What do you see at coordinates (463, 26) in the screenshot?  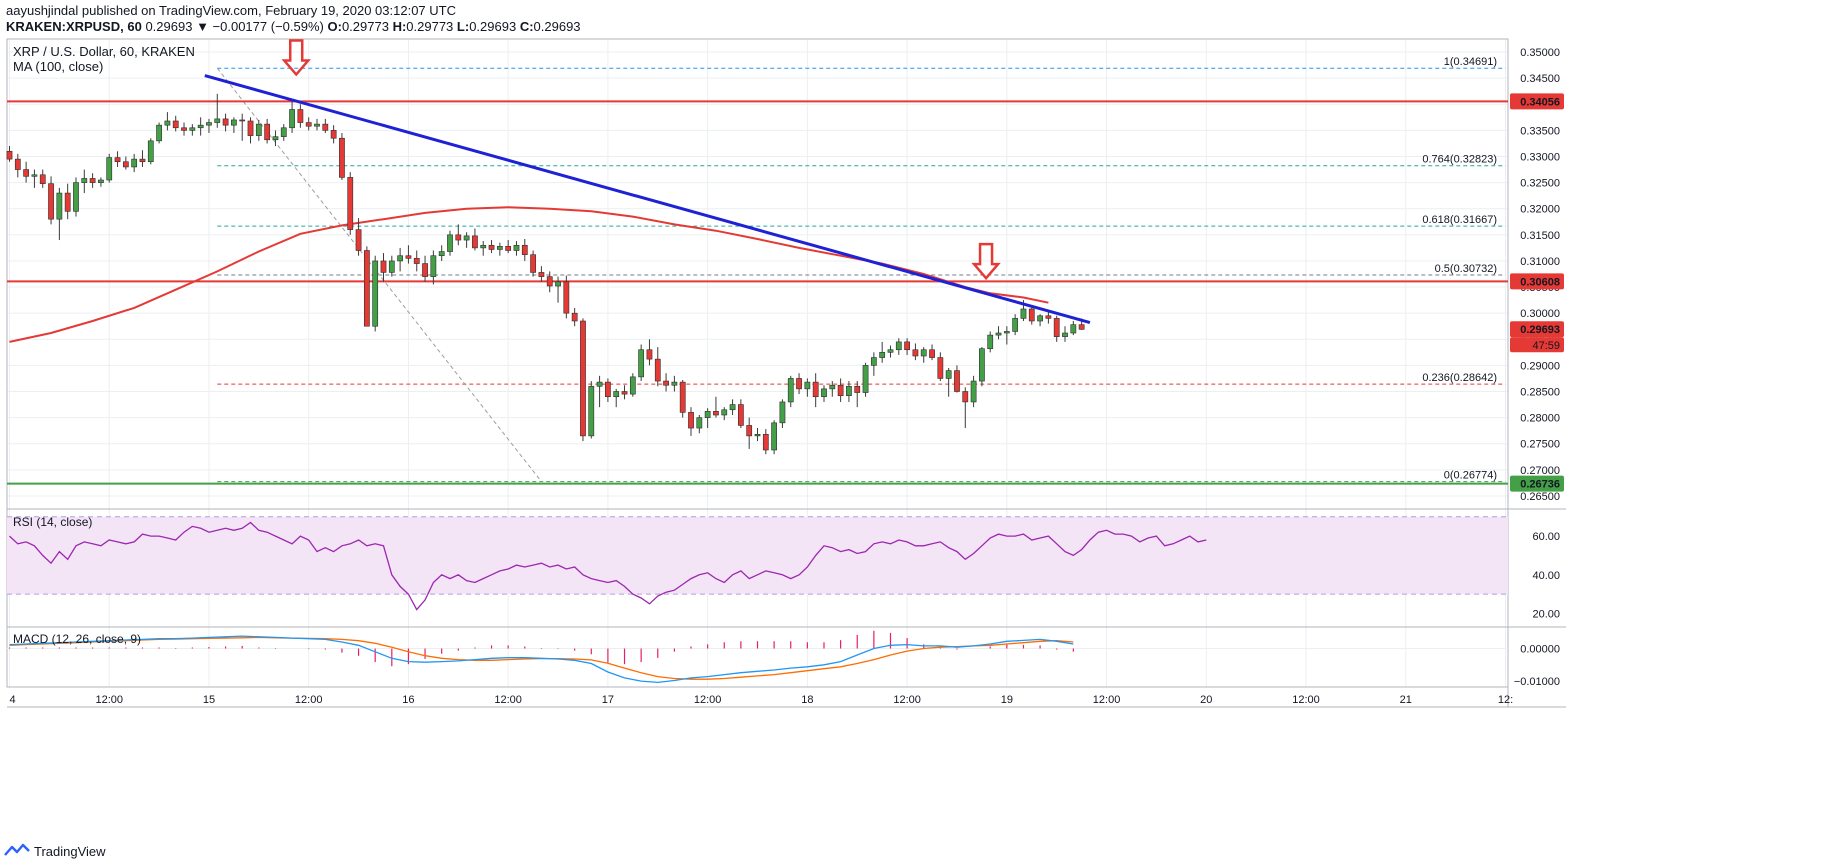 I see `low-label: L:` at bounding box center [463, 26].